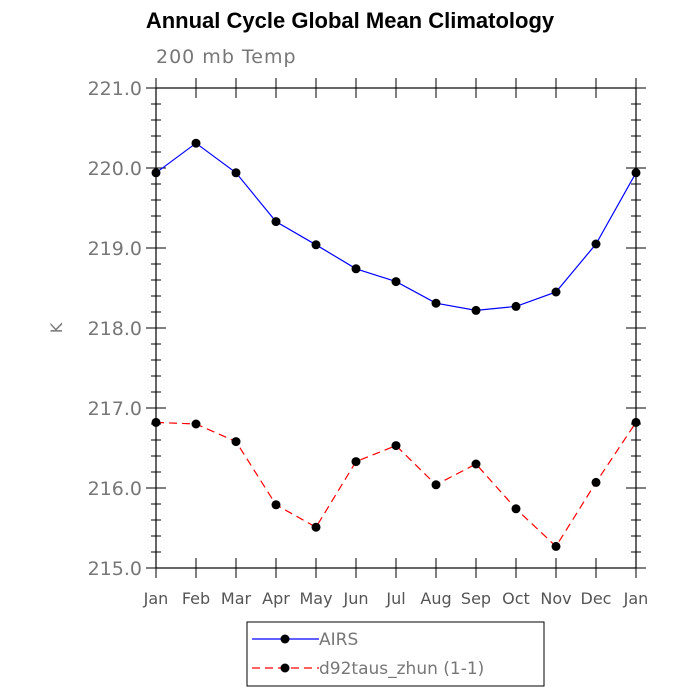 This screenshot has width=700, height=700. I want to click on y-tick-label: 216.0, so click(115, 489).